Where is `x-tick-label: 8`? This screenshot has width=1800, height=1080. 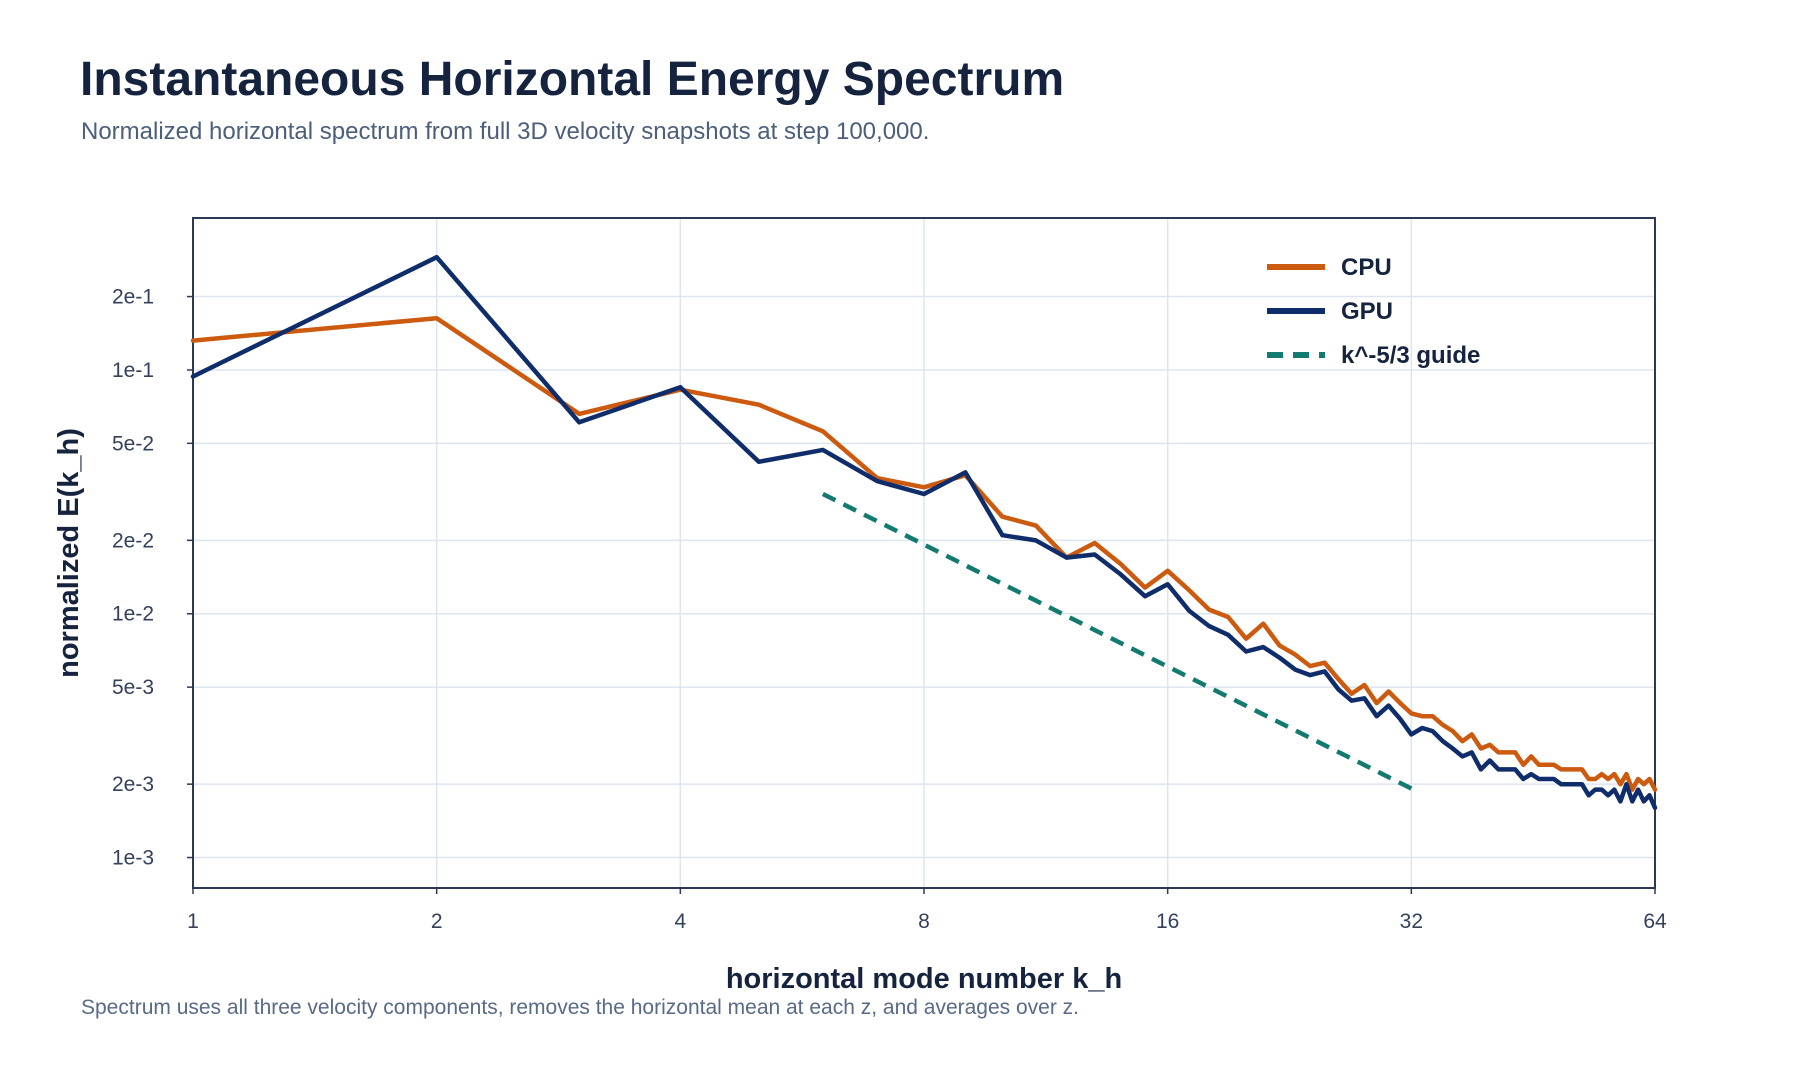 x-tick-label: 8 is located at coordinates (924, 921).